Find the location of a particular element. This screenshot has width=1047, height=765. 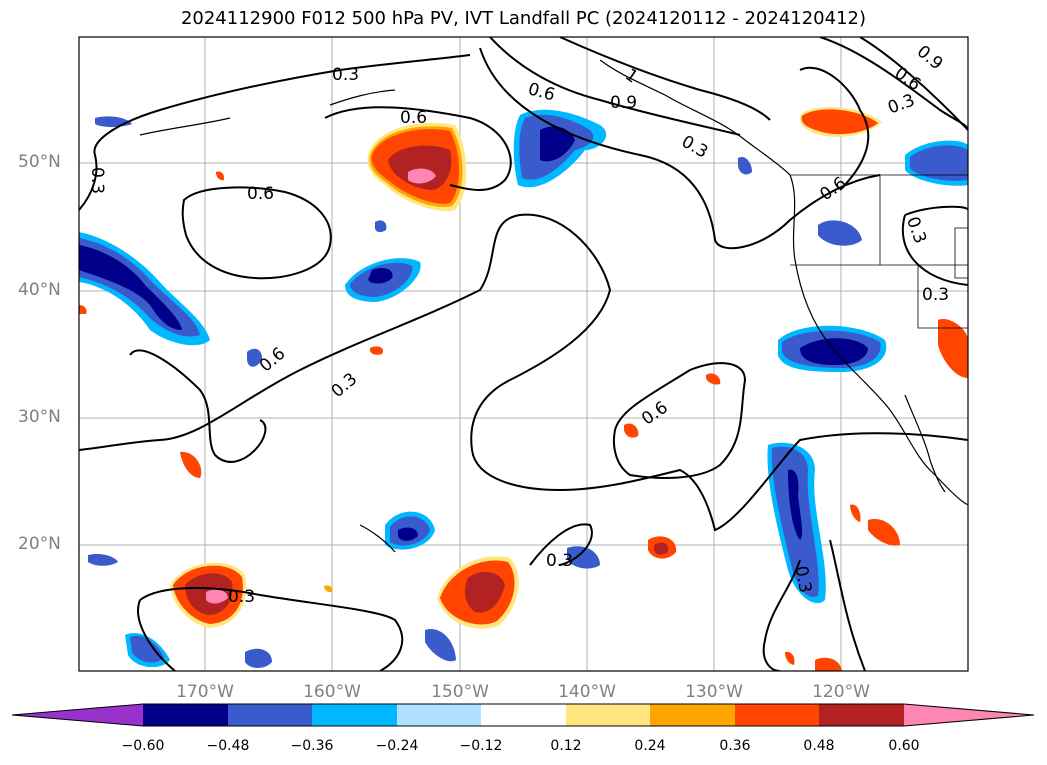

colorbar-tick-label: 0.12 is located at coordinates (566, 746).